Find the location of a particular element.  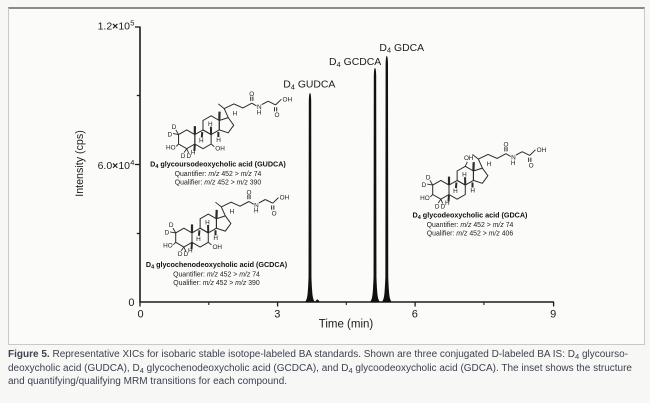

svg-text: 9 is located at coordinates (553, 315).